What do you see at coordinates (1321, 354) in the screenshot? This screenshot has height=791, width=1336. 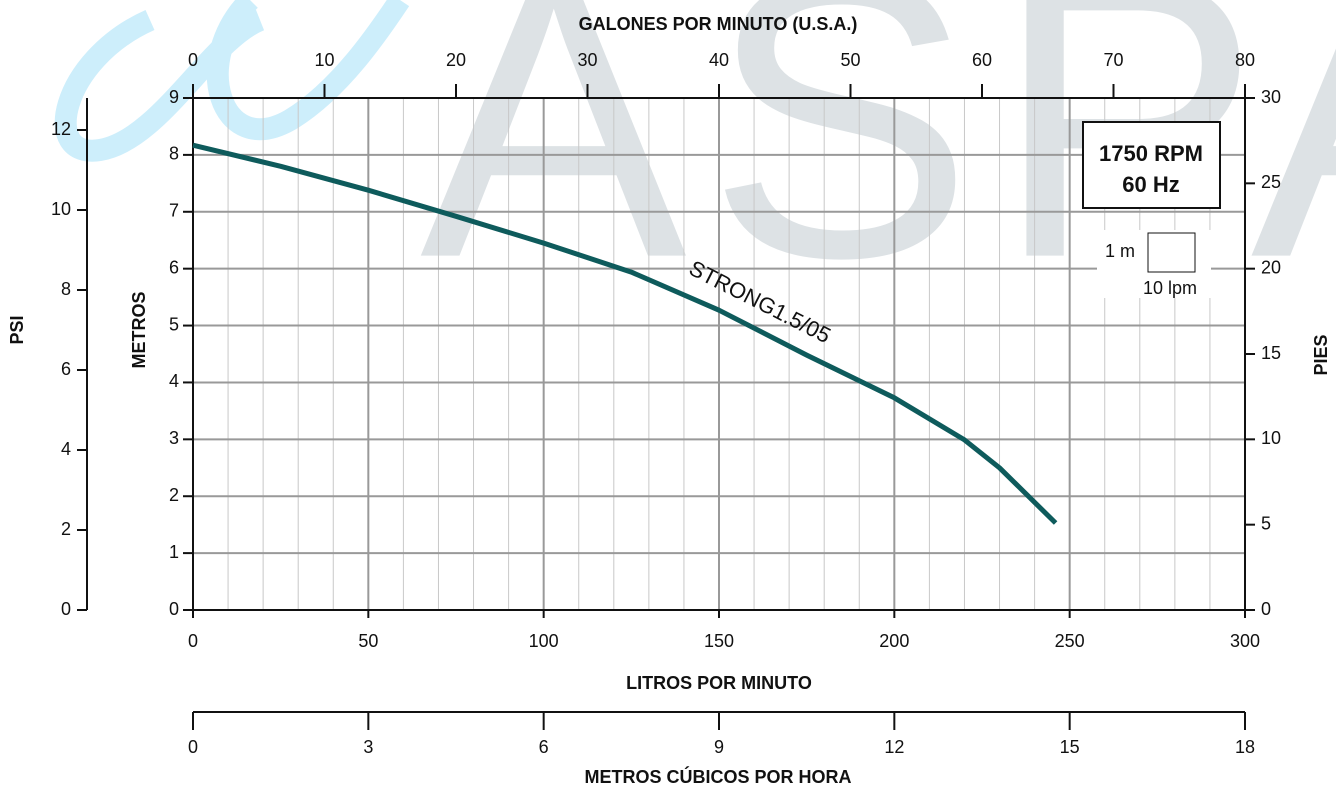 I see `y2-axis-title: PIES` at bounding box center [1321, 354].